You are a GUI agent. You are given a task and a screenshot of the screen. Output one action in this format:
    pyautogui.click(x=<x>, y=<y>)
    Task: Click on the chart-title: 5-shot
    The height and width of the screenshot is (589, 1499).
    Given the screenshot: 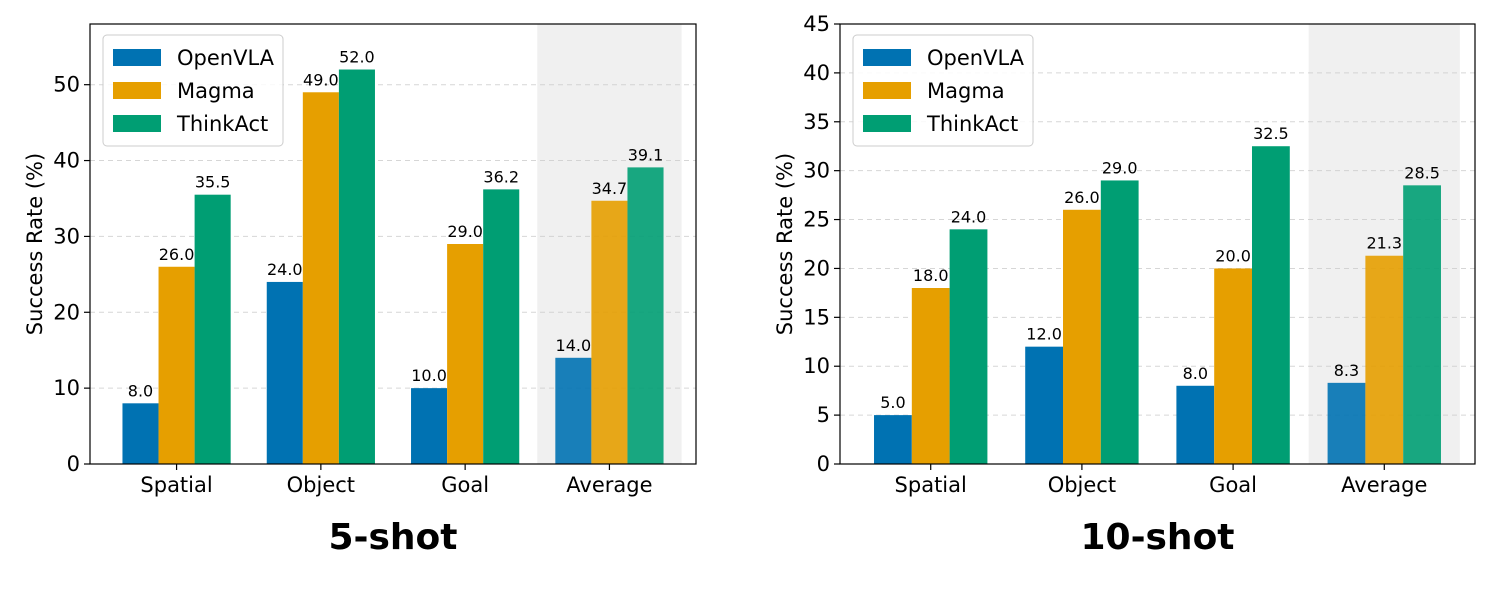 What is the action you would take?
    pyautogui.click(x=393, y=537)
    